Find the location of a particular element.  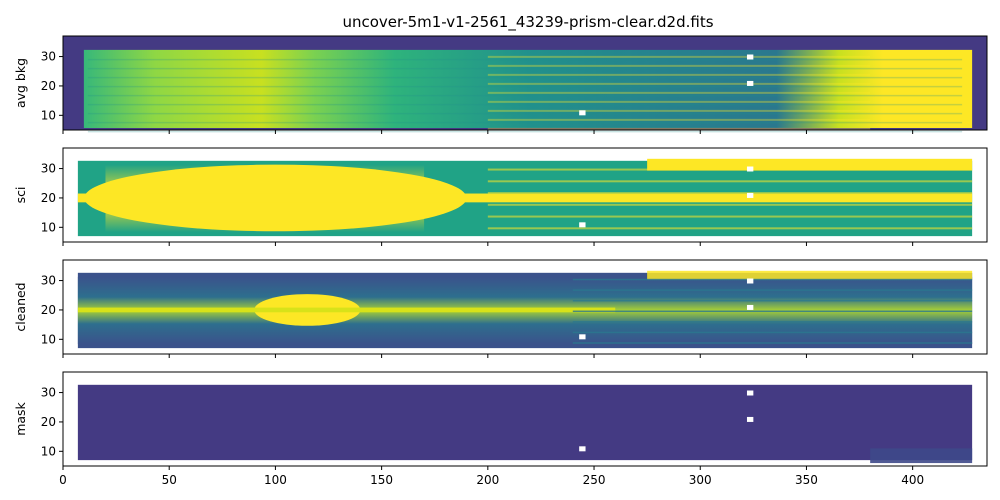

x-tick-label: 150 is located at coordinates (381, 480).